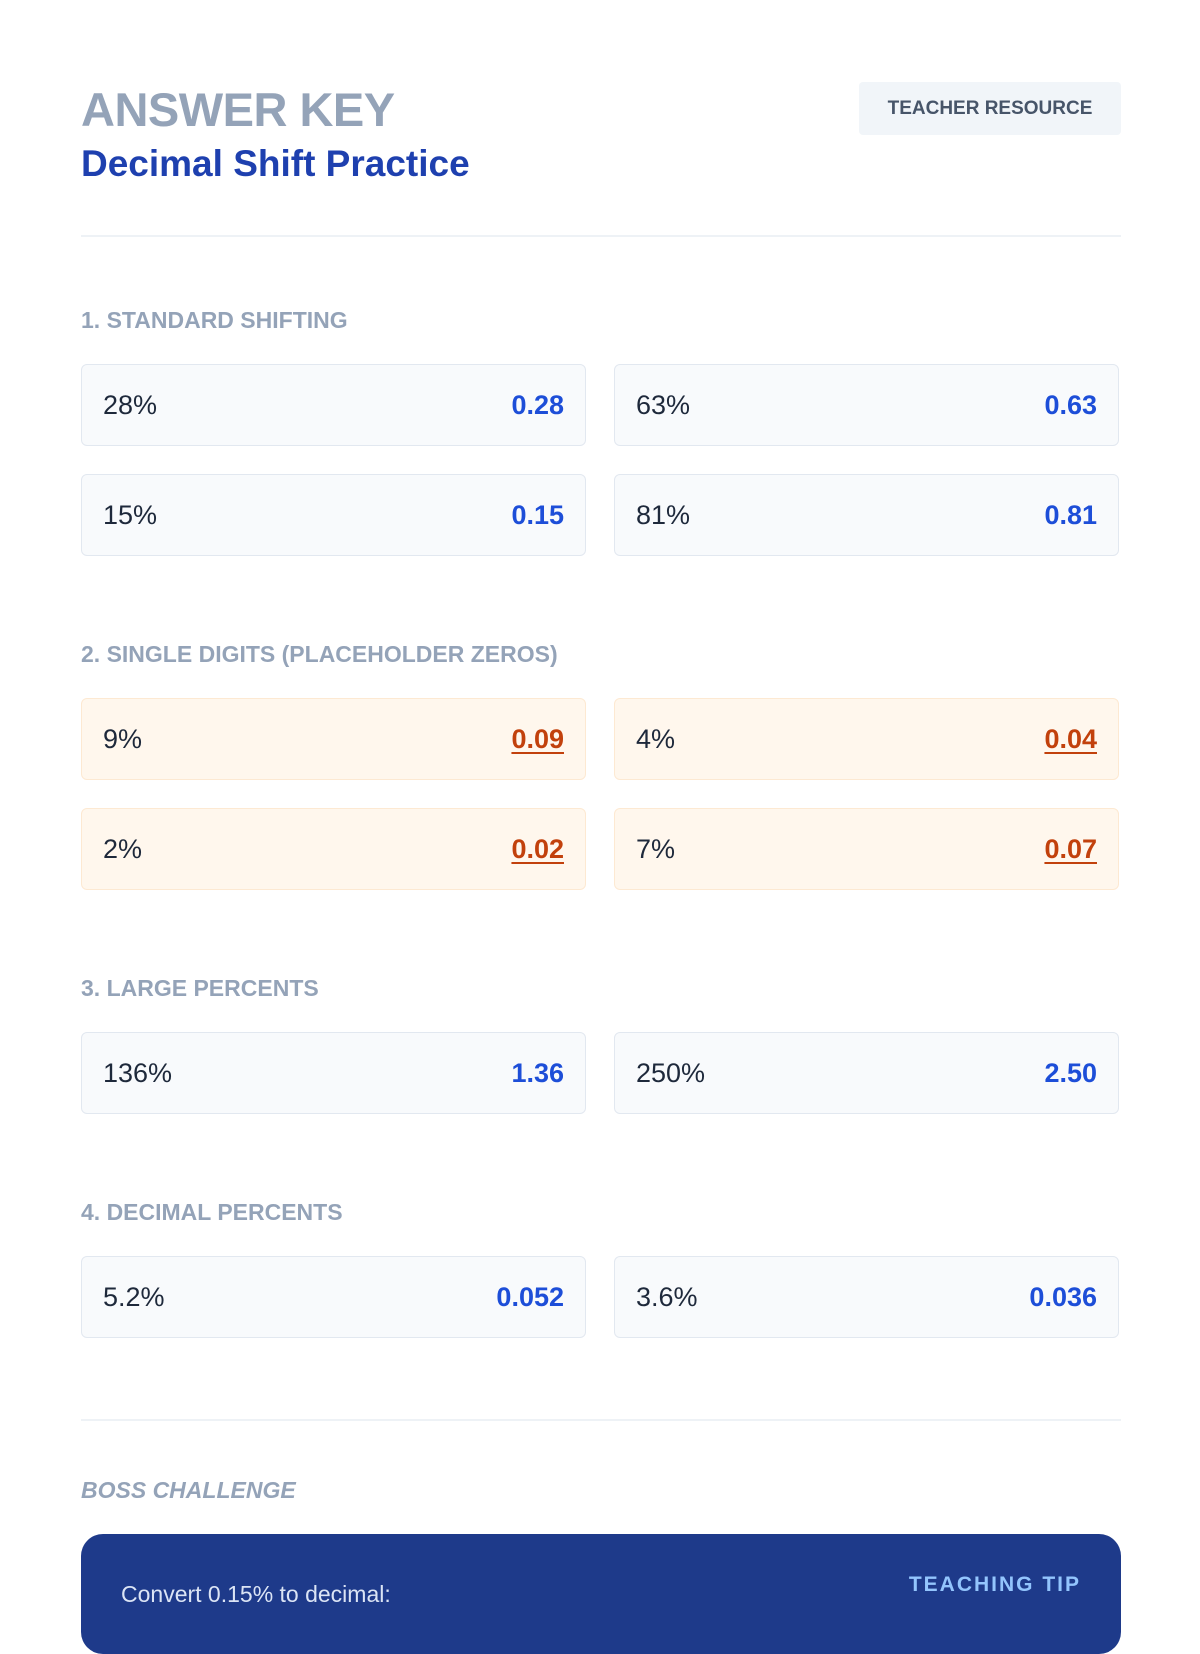 This screenshot has width=1200, height=1654. I want to click on answer-decimal: 1.36, so click(537, 1073).